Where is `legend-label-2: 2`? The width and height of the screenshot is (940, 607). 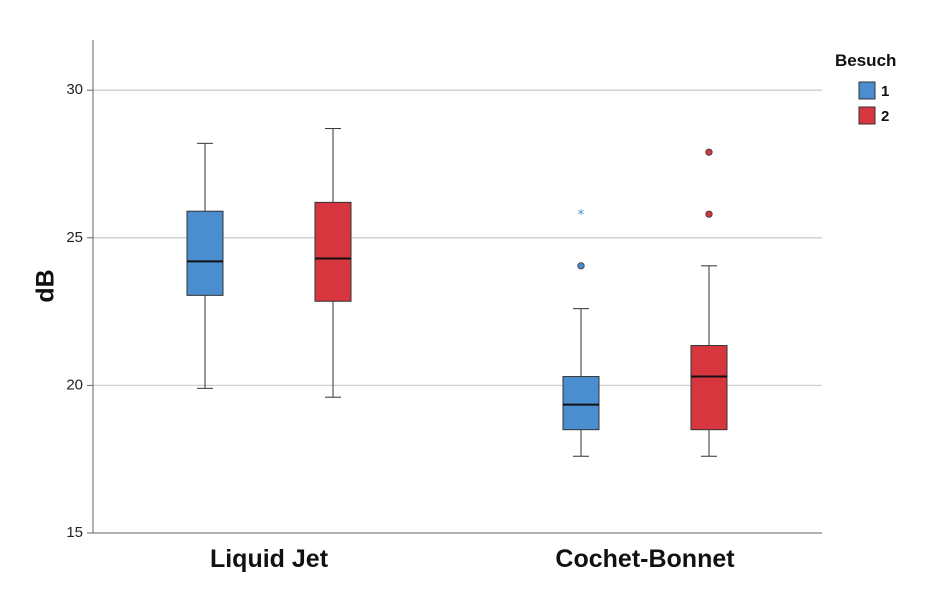
legend-label-2: 2 is located at coordinates (885, 116).